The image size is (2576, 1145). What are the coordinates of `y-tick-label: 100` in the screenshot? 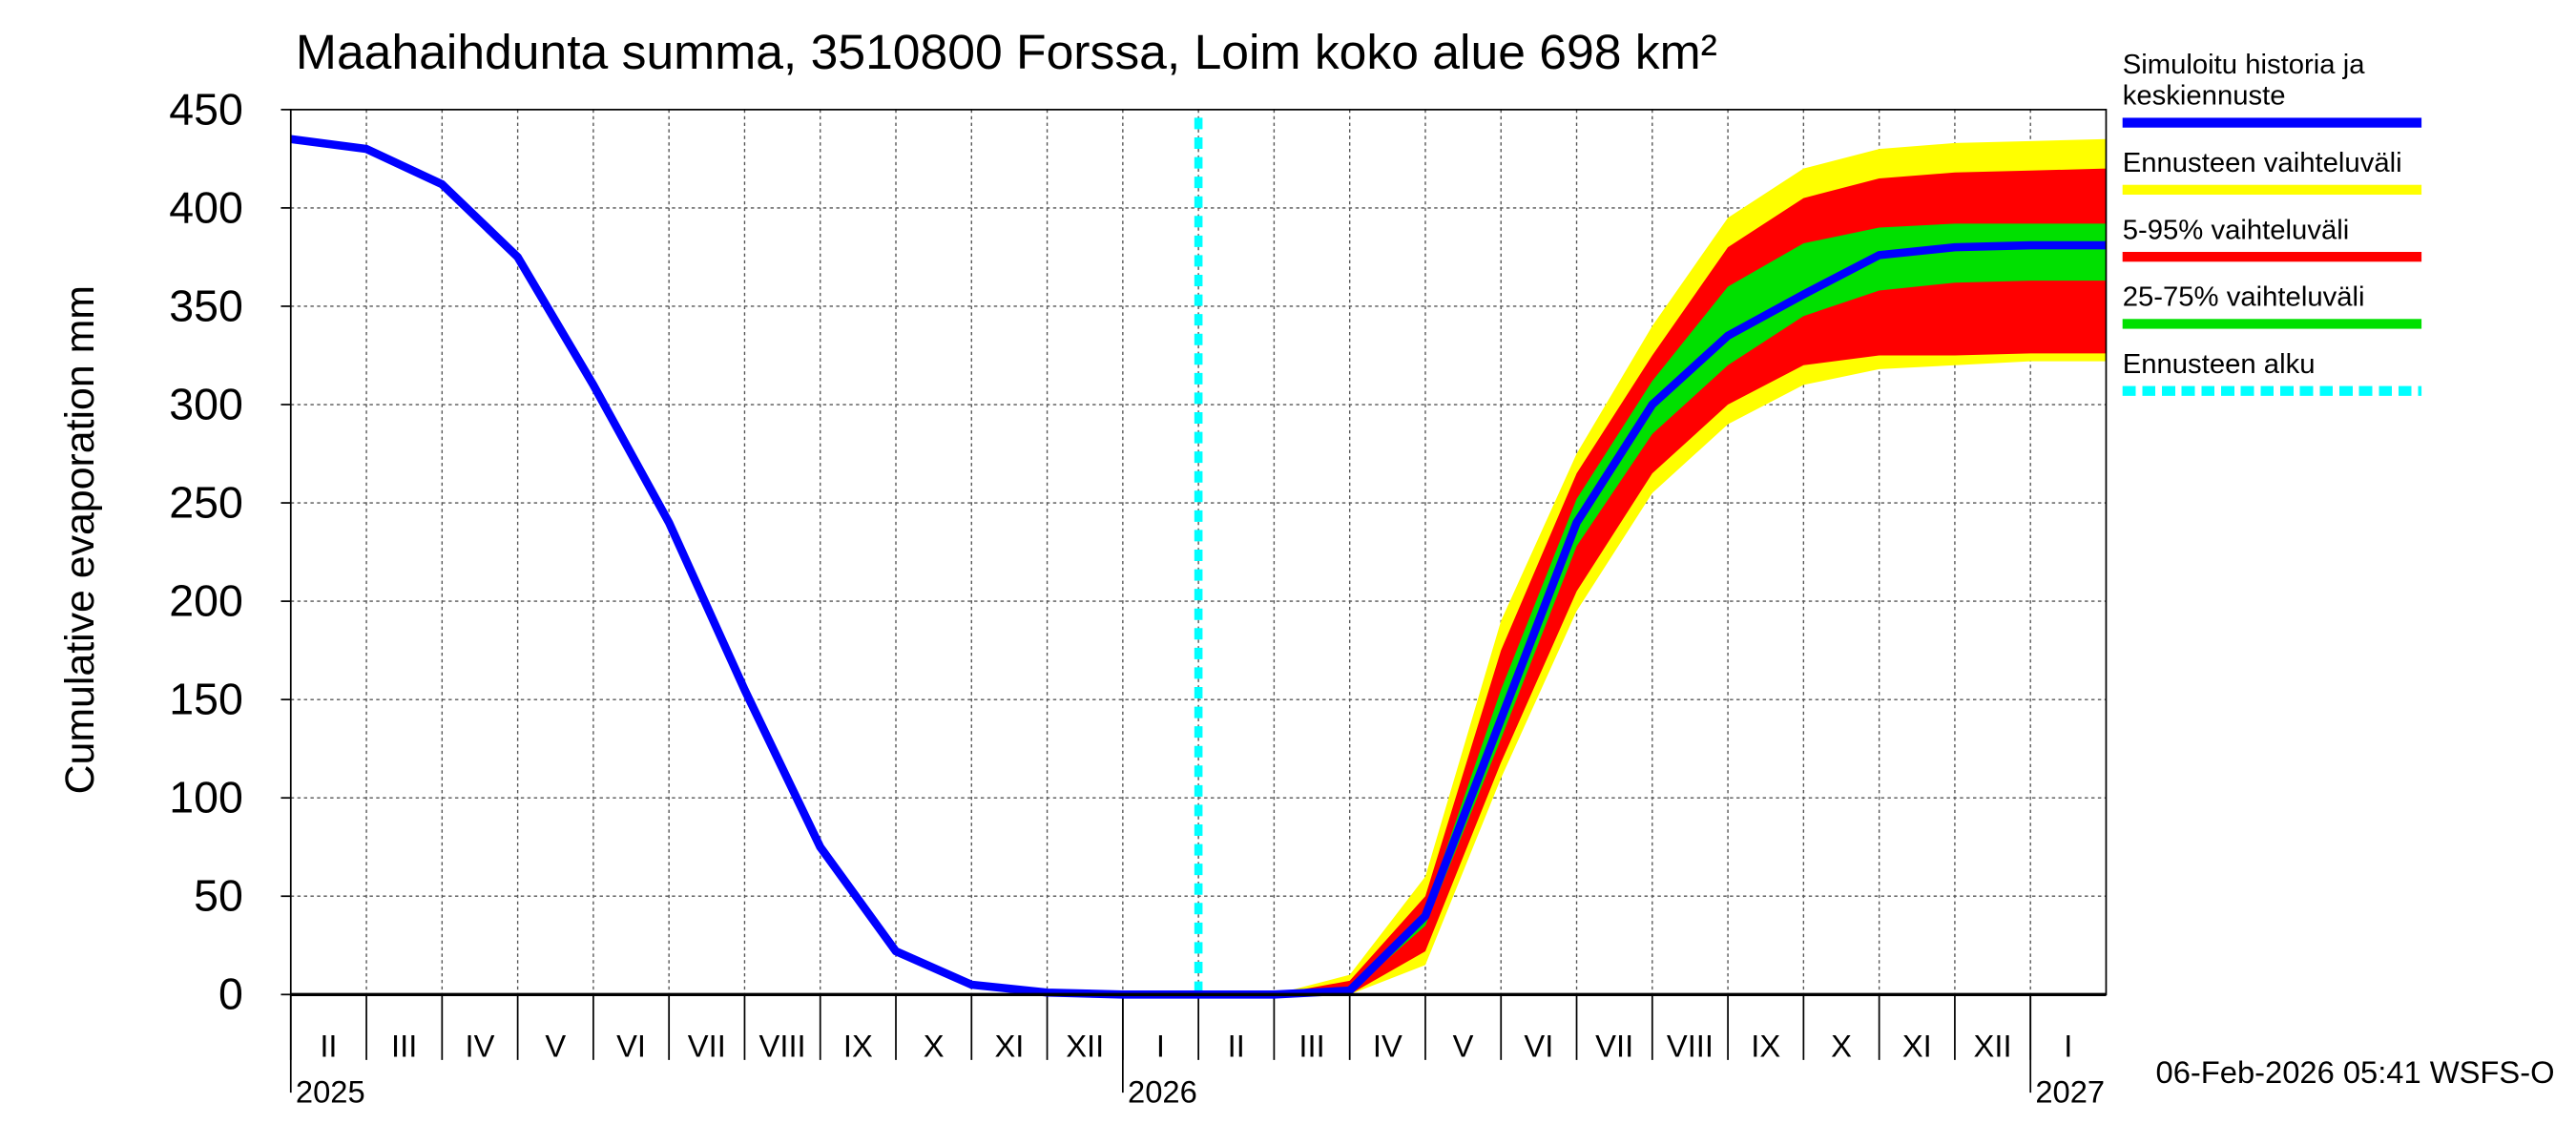 It's located at (206, 797).